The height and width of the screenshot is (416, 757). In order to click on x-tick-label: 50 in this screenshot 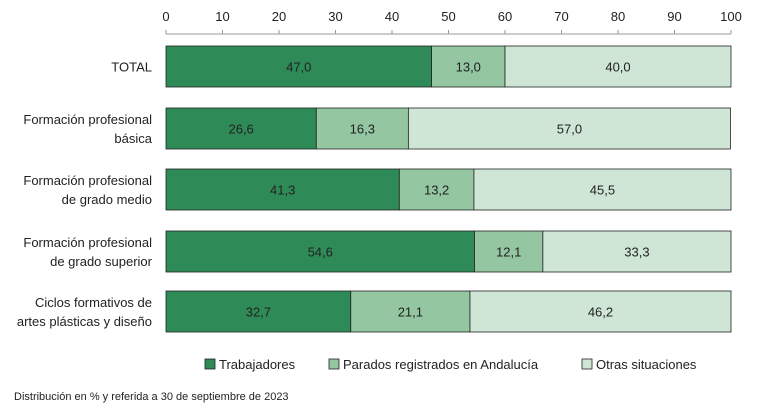, I will do `click(448, 16)`.